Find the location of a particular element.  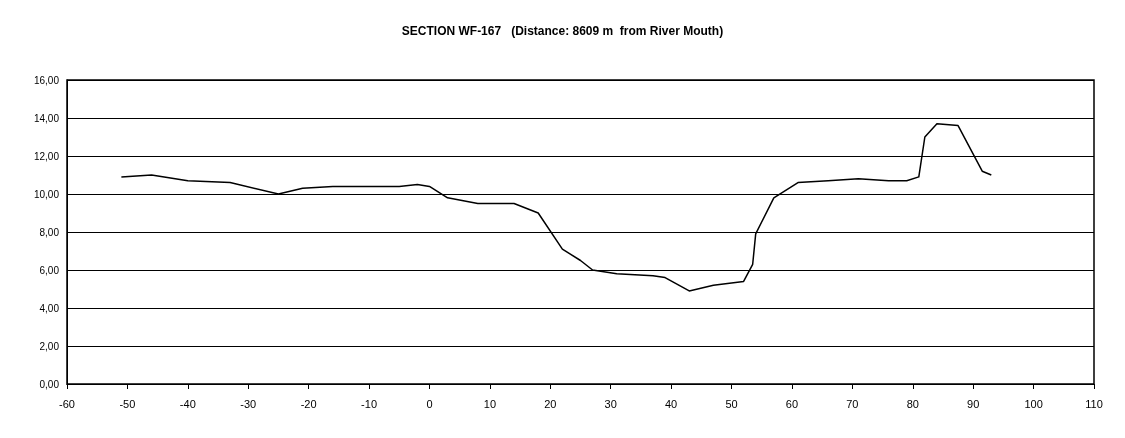

y-tick-label: 10,00 is located at coordinates (46, 194).